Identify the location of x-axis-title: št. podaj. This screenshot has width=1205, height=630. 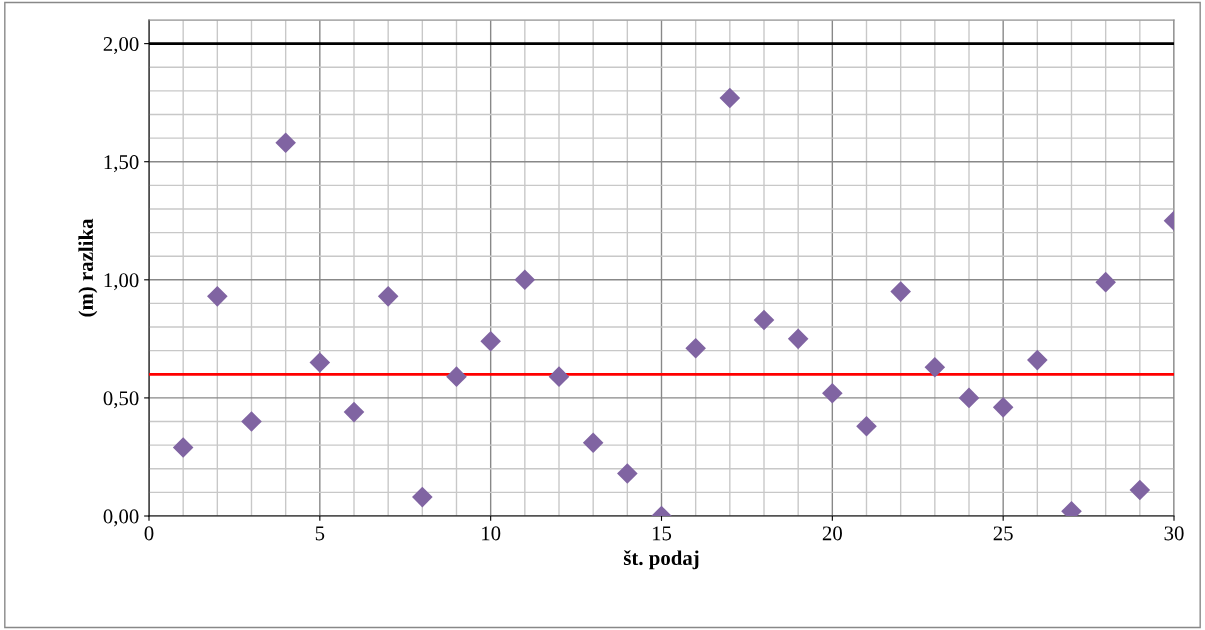
(661, 560).